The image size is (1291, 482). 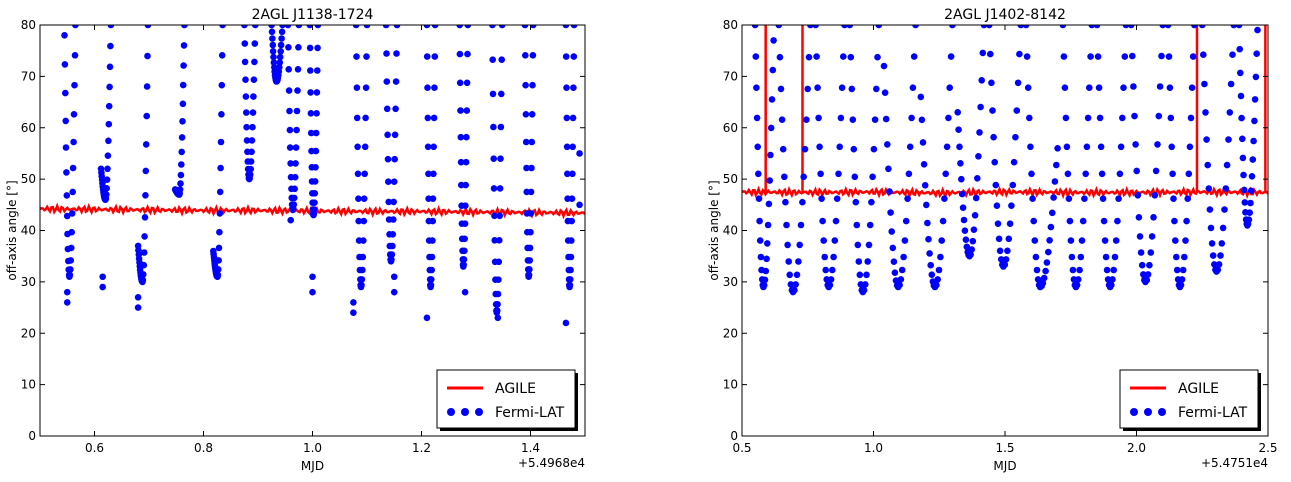 What do you see at coordinates (28, 385) in the screenshot?
I see `y-tick-label: 10` at bounding box center [28, 385].